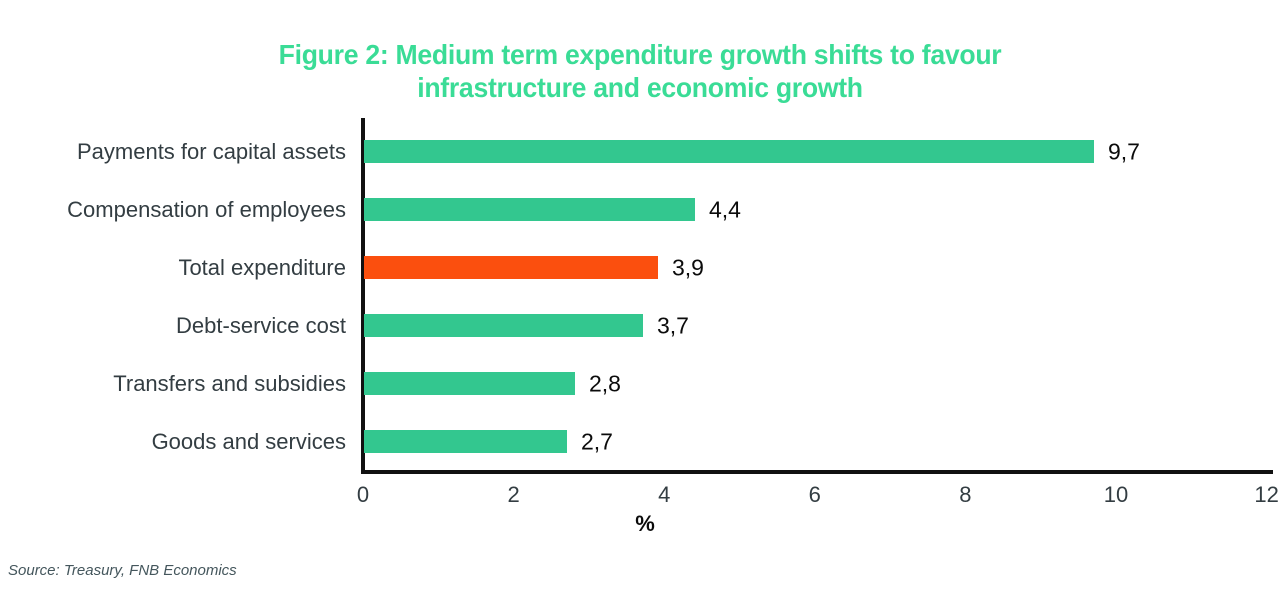  What do you see at coordinates (229, 383) in the screenshot?
I see `category-label: Transfers and subsidies` at bounding box center [229, 383].